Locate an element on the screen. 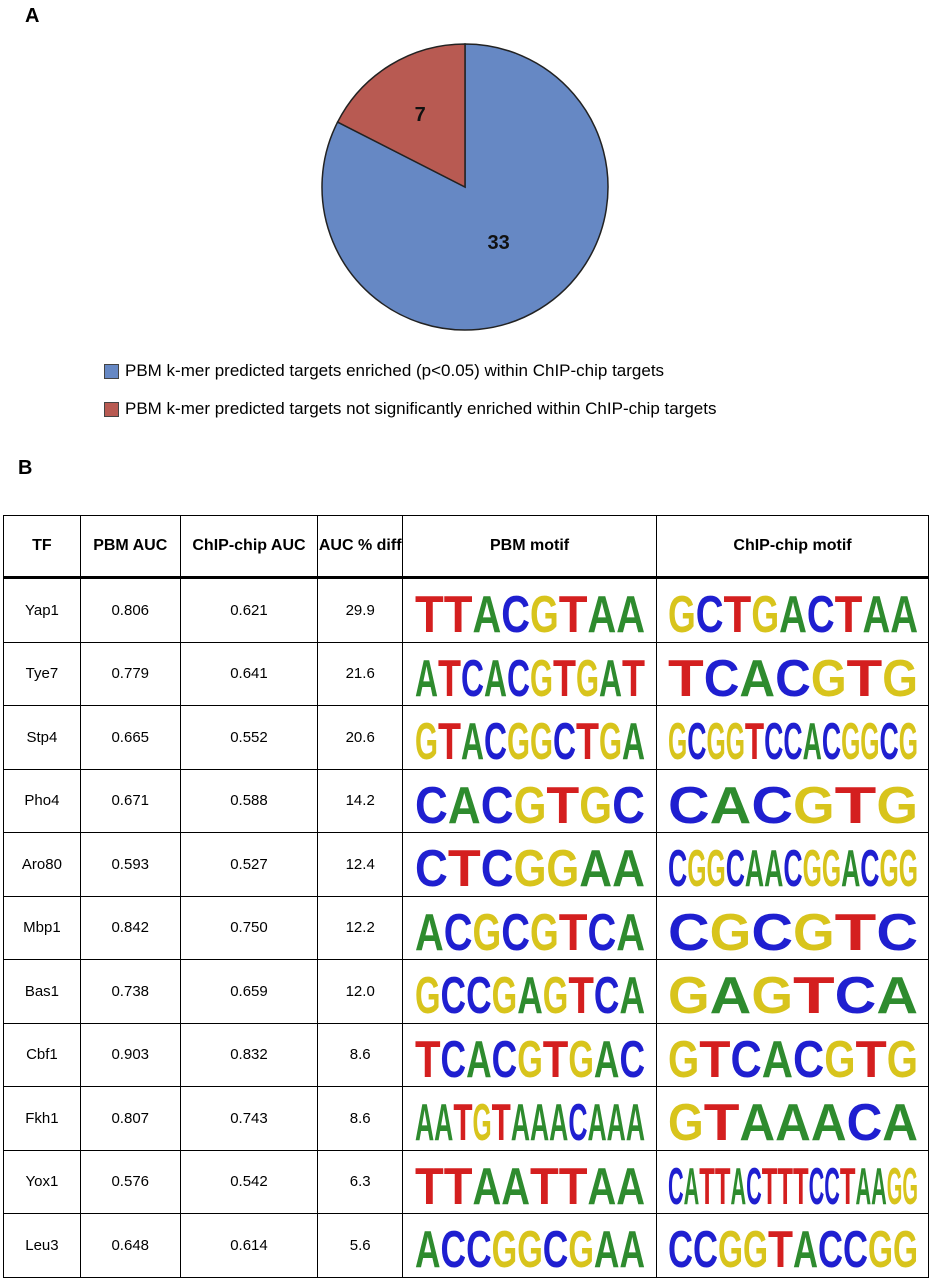 The image size is (931, 1280). header-cell: ChIP-chip AUC is located at coordinates (249, 547).